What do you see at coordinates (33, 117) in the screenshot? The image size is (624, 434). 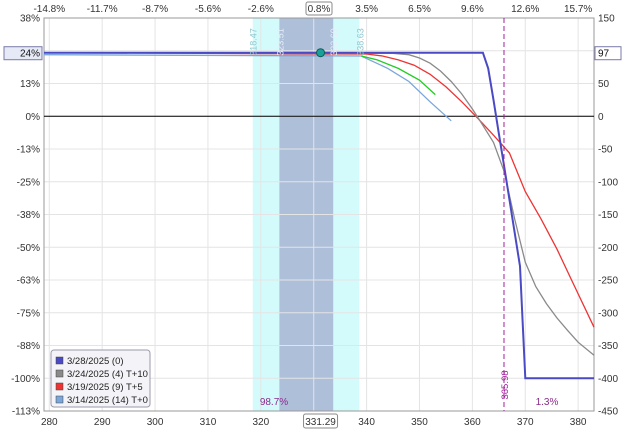 I see `left-tick-label: 0%` at bounding box center [33, 117].